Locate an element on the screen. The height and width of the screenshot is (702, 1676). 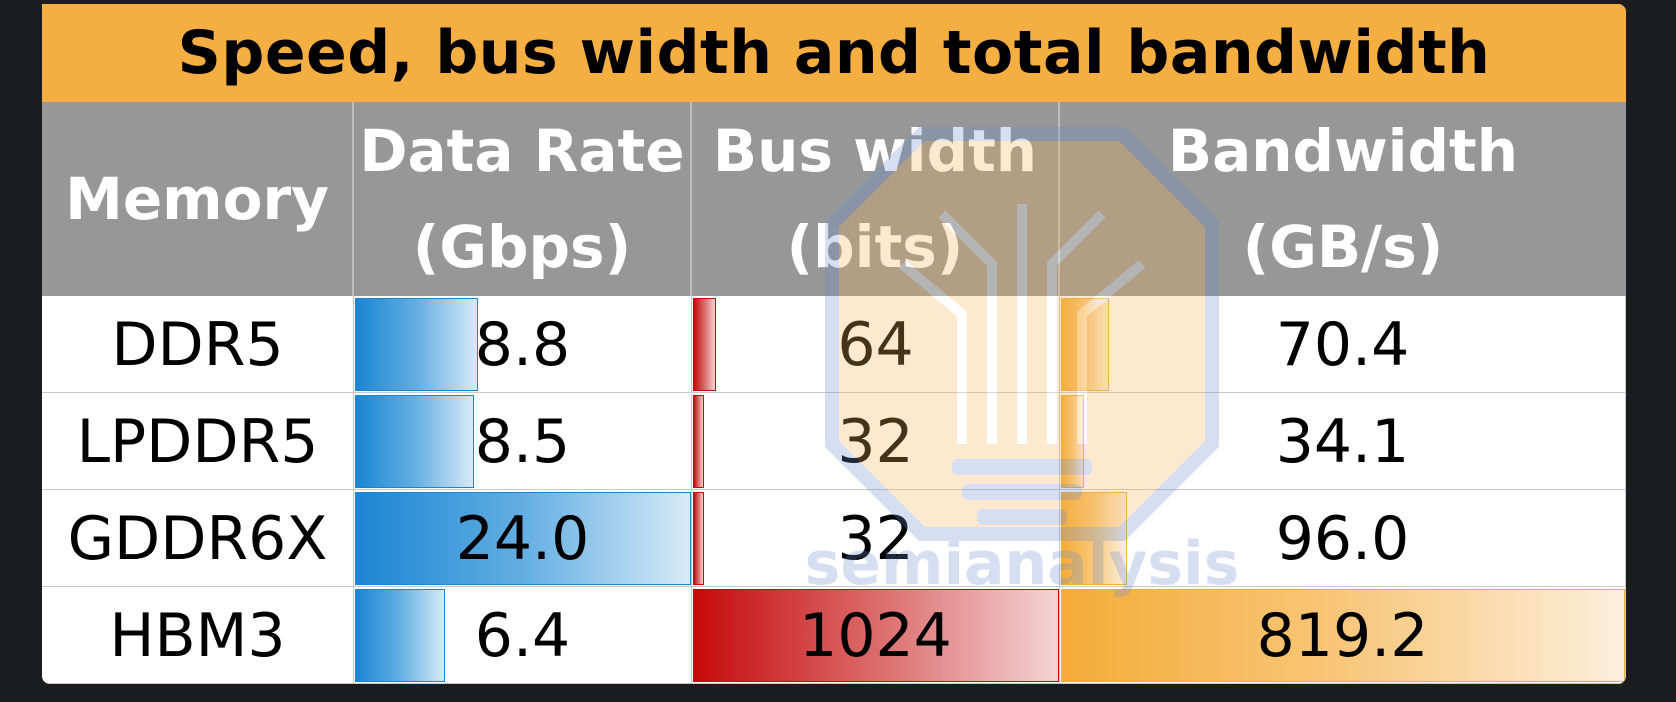
table-title: Speed, bus width and total bandwidth is located at coordinates (834, 53).